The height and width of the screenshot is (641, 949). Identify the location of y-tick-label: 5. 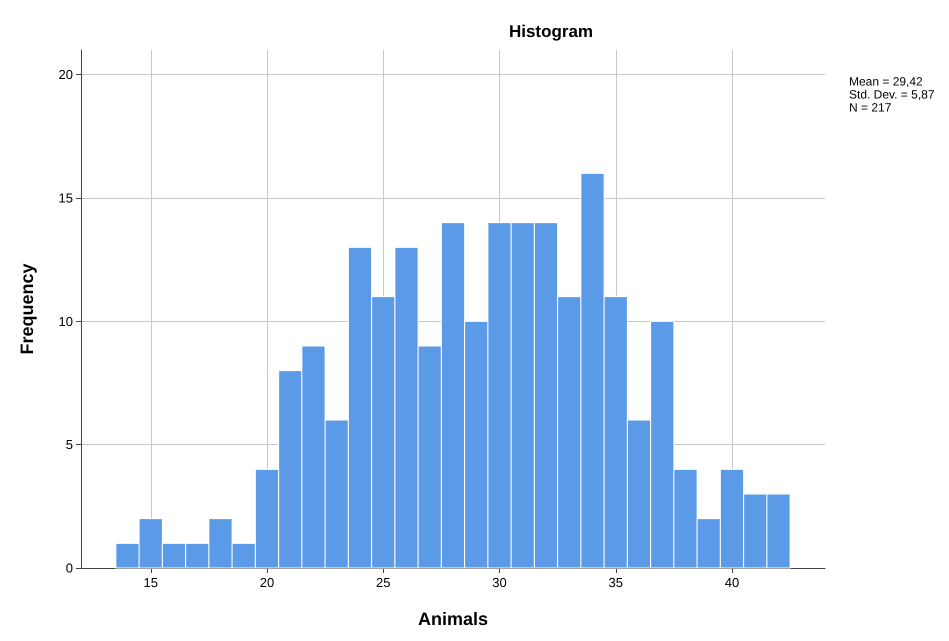
(69, 444).